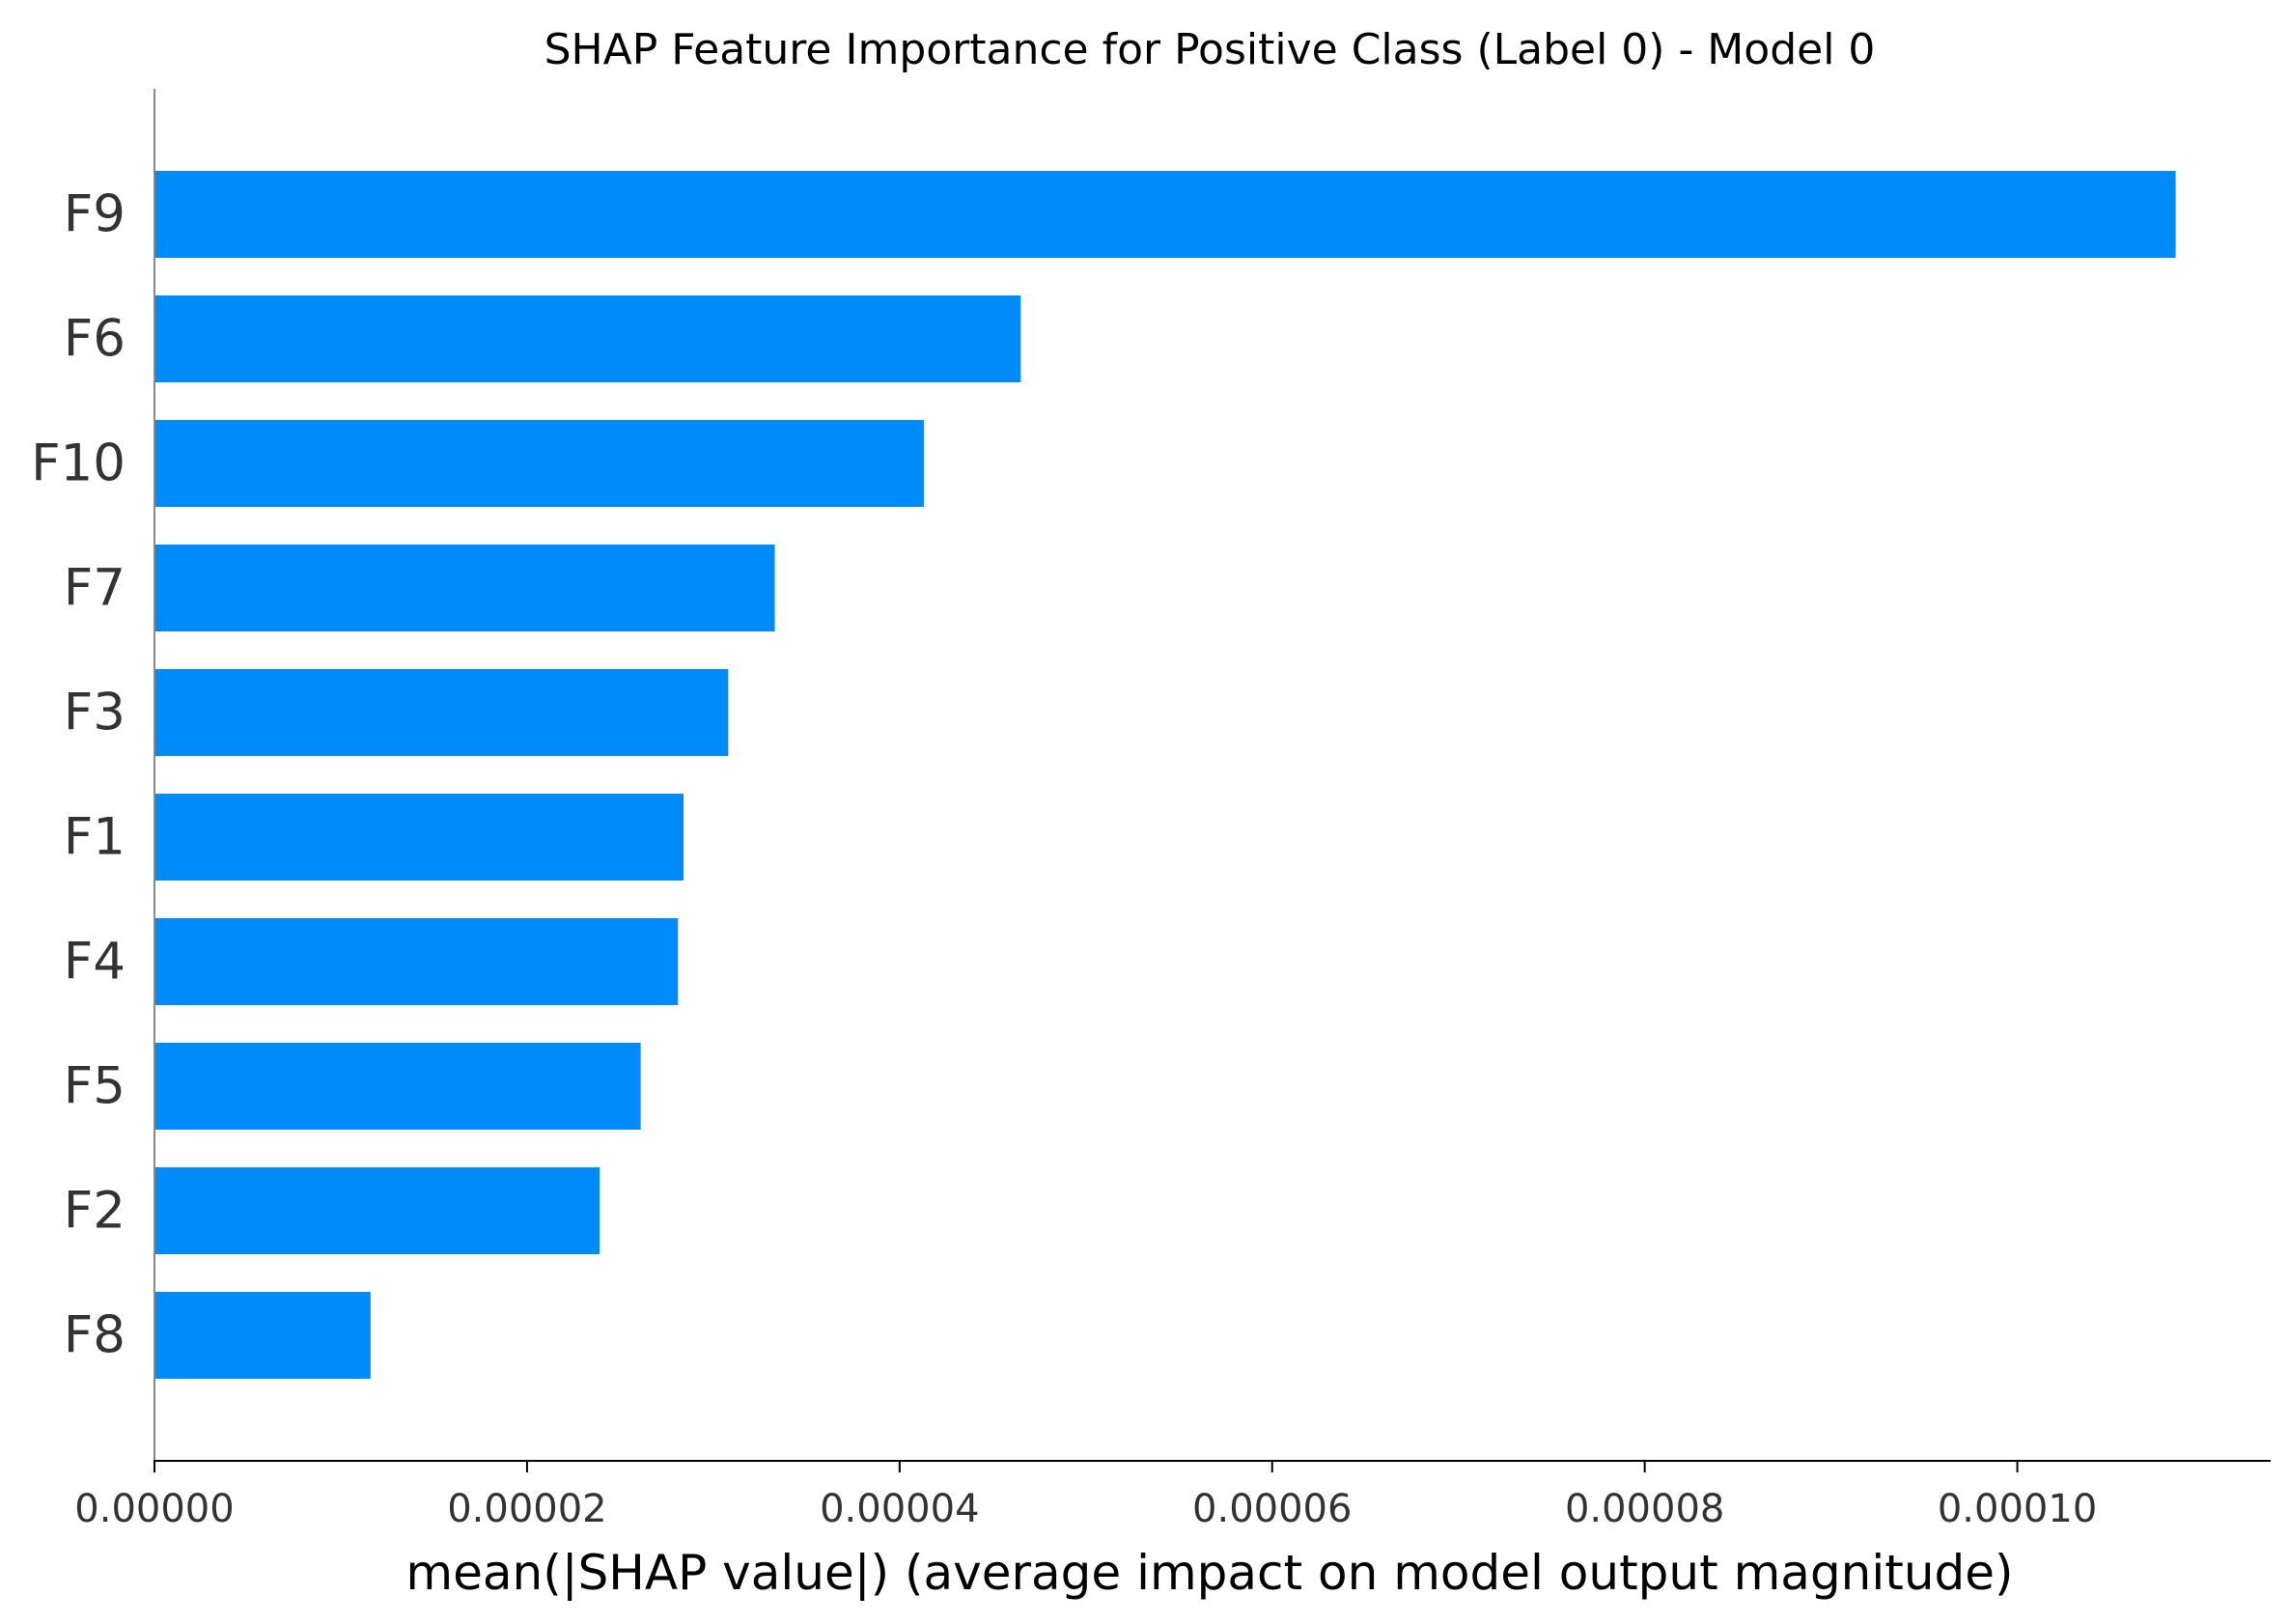 Image resolution: width=2289 pixels, height=1624 pixels. I want to click on x-tick-label: 0.00008, so click(1644, 1509).